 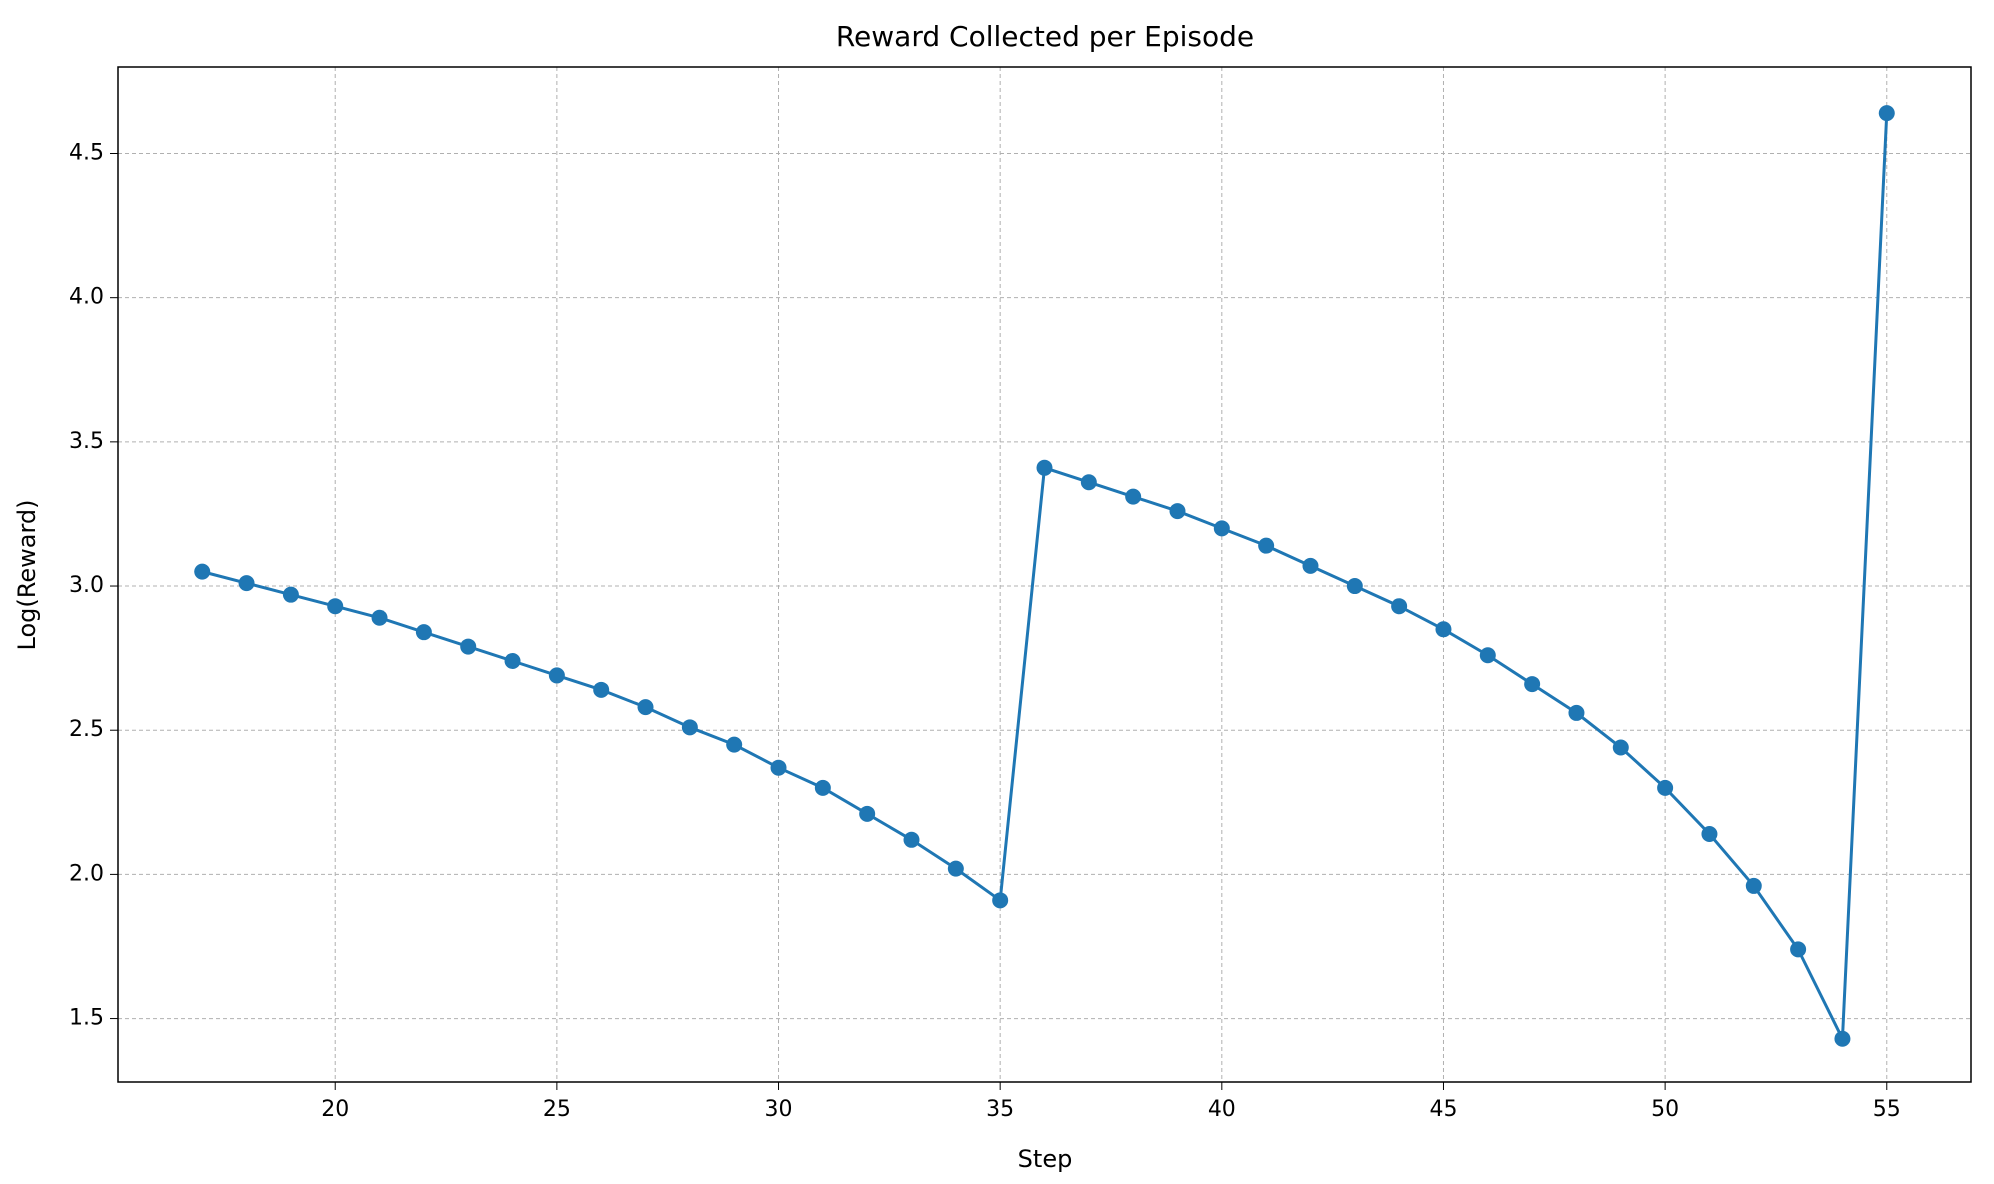 What do you see at coordinates (27, 575) in the screenshot?
I see `y-axis-label: Log(Reward)` at bounding box center [27, 575].